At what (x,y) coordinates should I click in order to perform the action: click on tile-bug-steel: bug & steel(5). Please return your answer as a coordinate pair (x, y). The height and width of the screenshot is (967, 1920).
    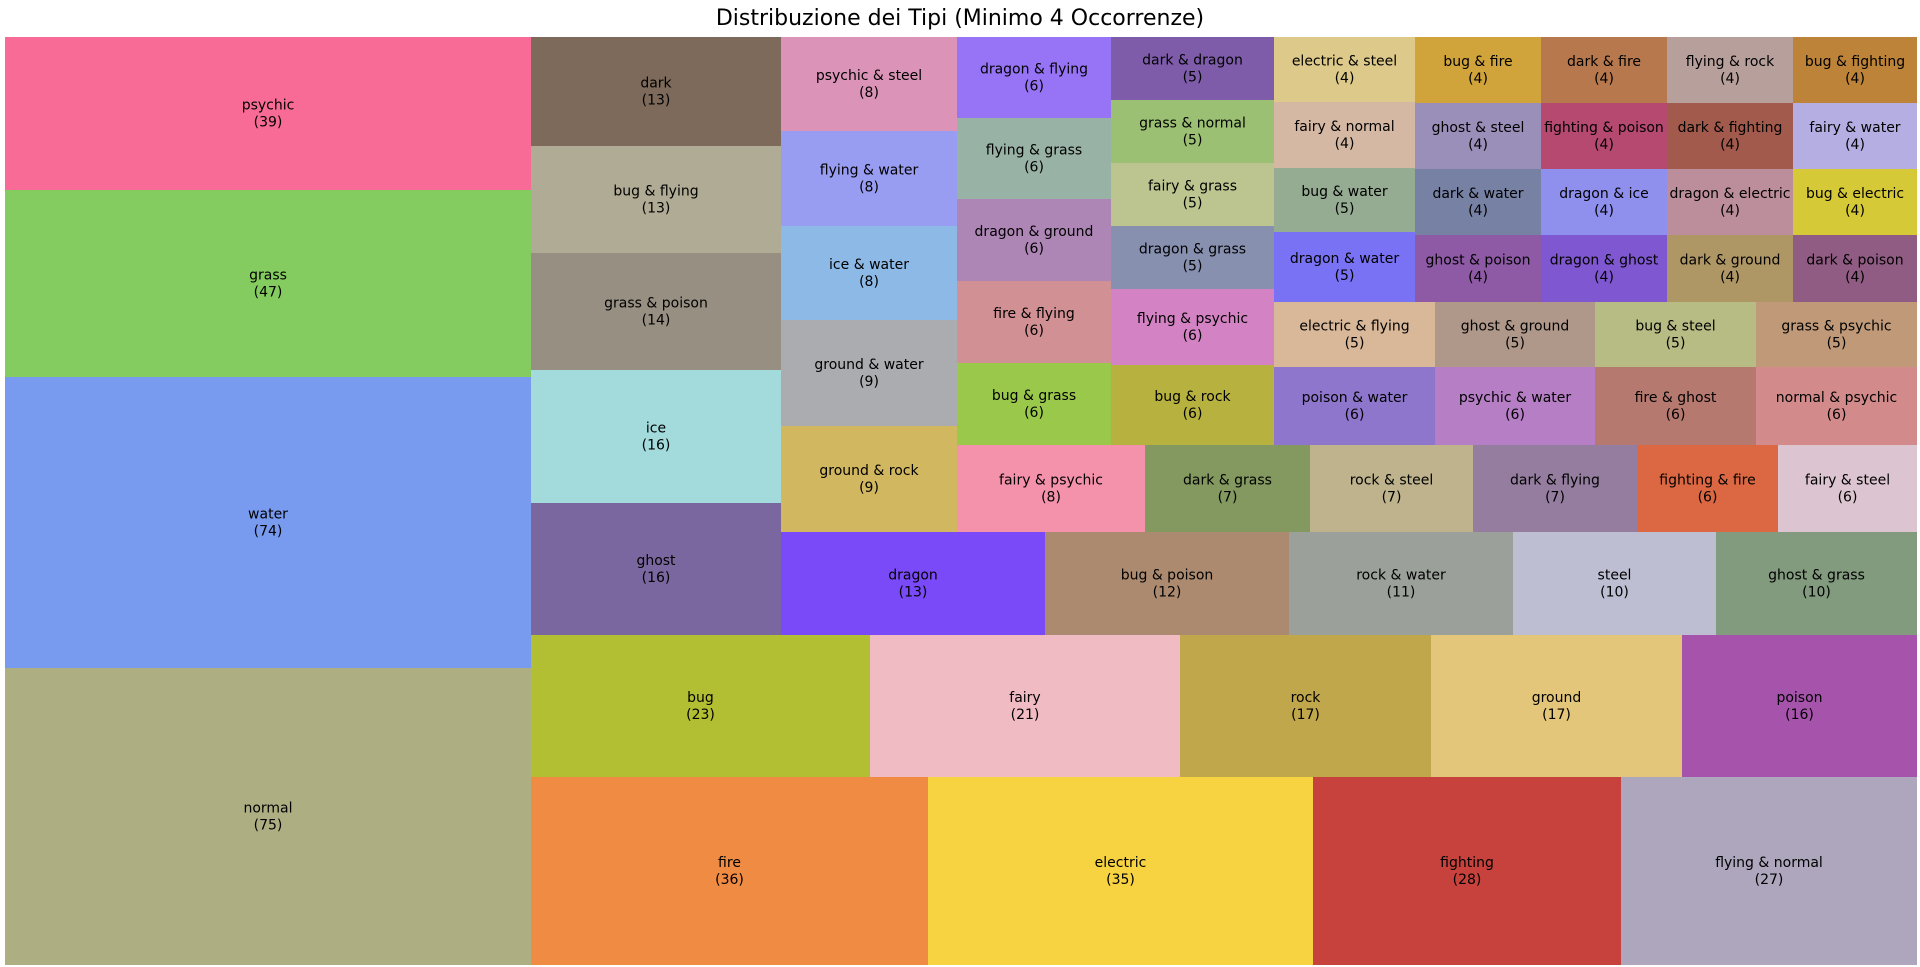
    Looking at the image, I should click on (1675, 334).